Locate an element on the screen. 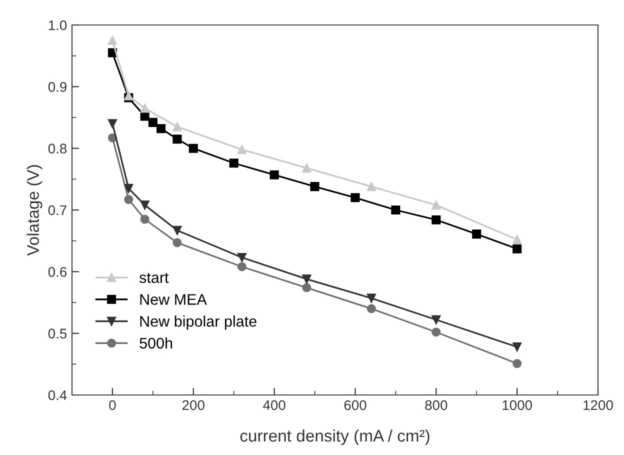  y-tick-label: 0.9 is located at coordinates (57, 87).